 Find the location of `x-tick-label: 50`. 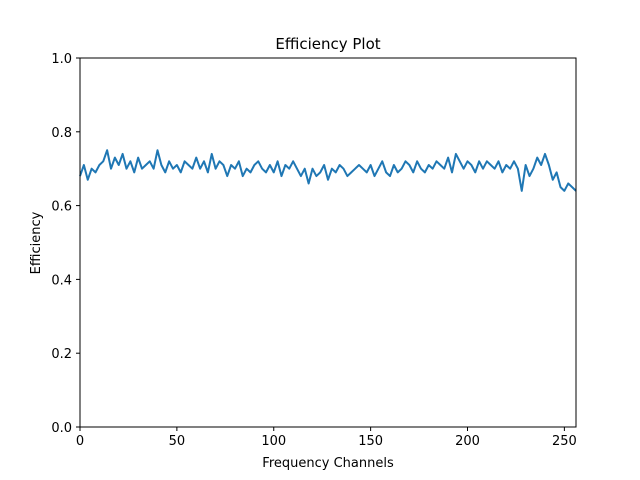

x-tick-label: 50 is located at coordinates (177, 441).